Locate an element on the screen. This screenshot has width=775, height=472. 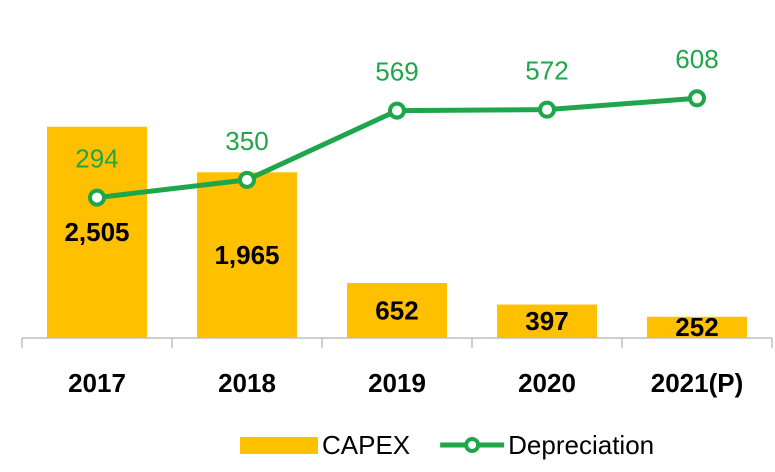
bar-value-label: 397 is located at coordinates (546, 321).